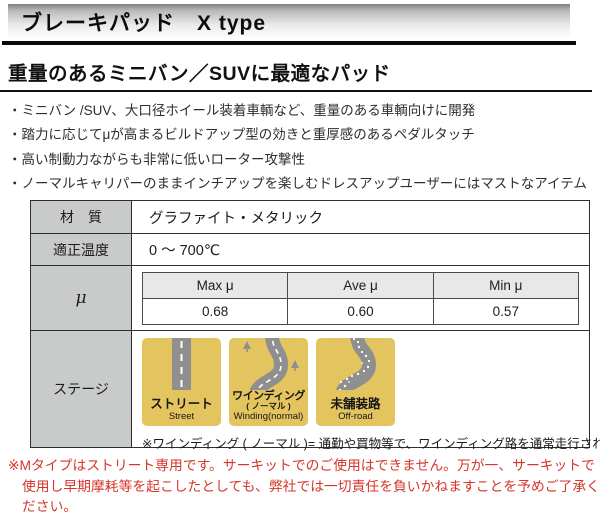 This screenshot has height=518, width=600. What do you see at coordinates (156, 159) in the screenshot?
I see `feature-item: ・高い制動力ながらも非常に低いローター攻撃性` at bounding box center [156, 159].